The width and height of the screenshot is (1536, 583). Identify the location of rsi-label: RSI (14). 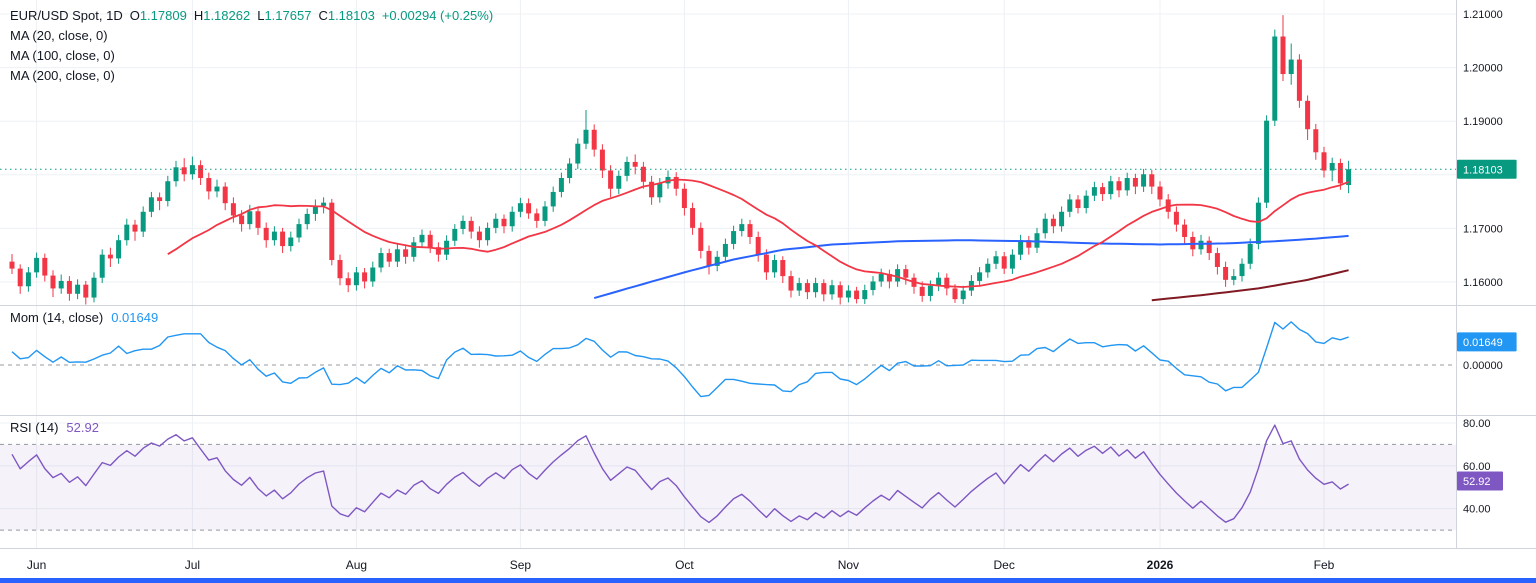
(34, 427).